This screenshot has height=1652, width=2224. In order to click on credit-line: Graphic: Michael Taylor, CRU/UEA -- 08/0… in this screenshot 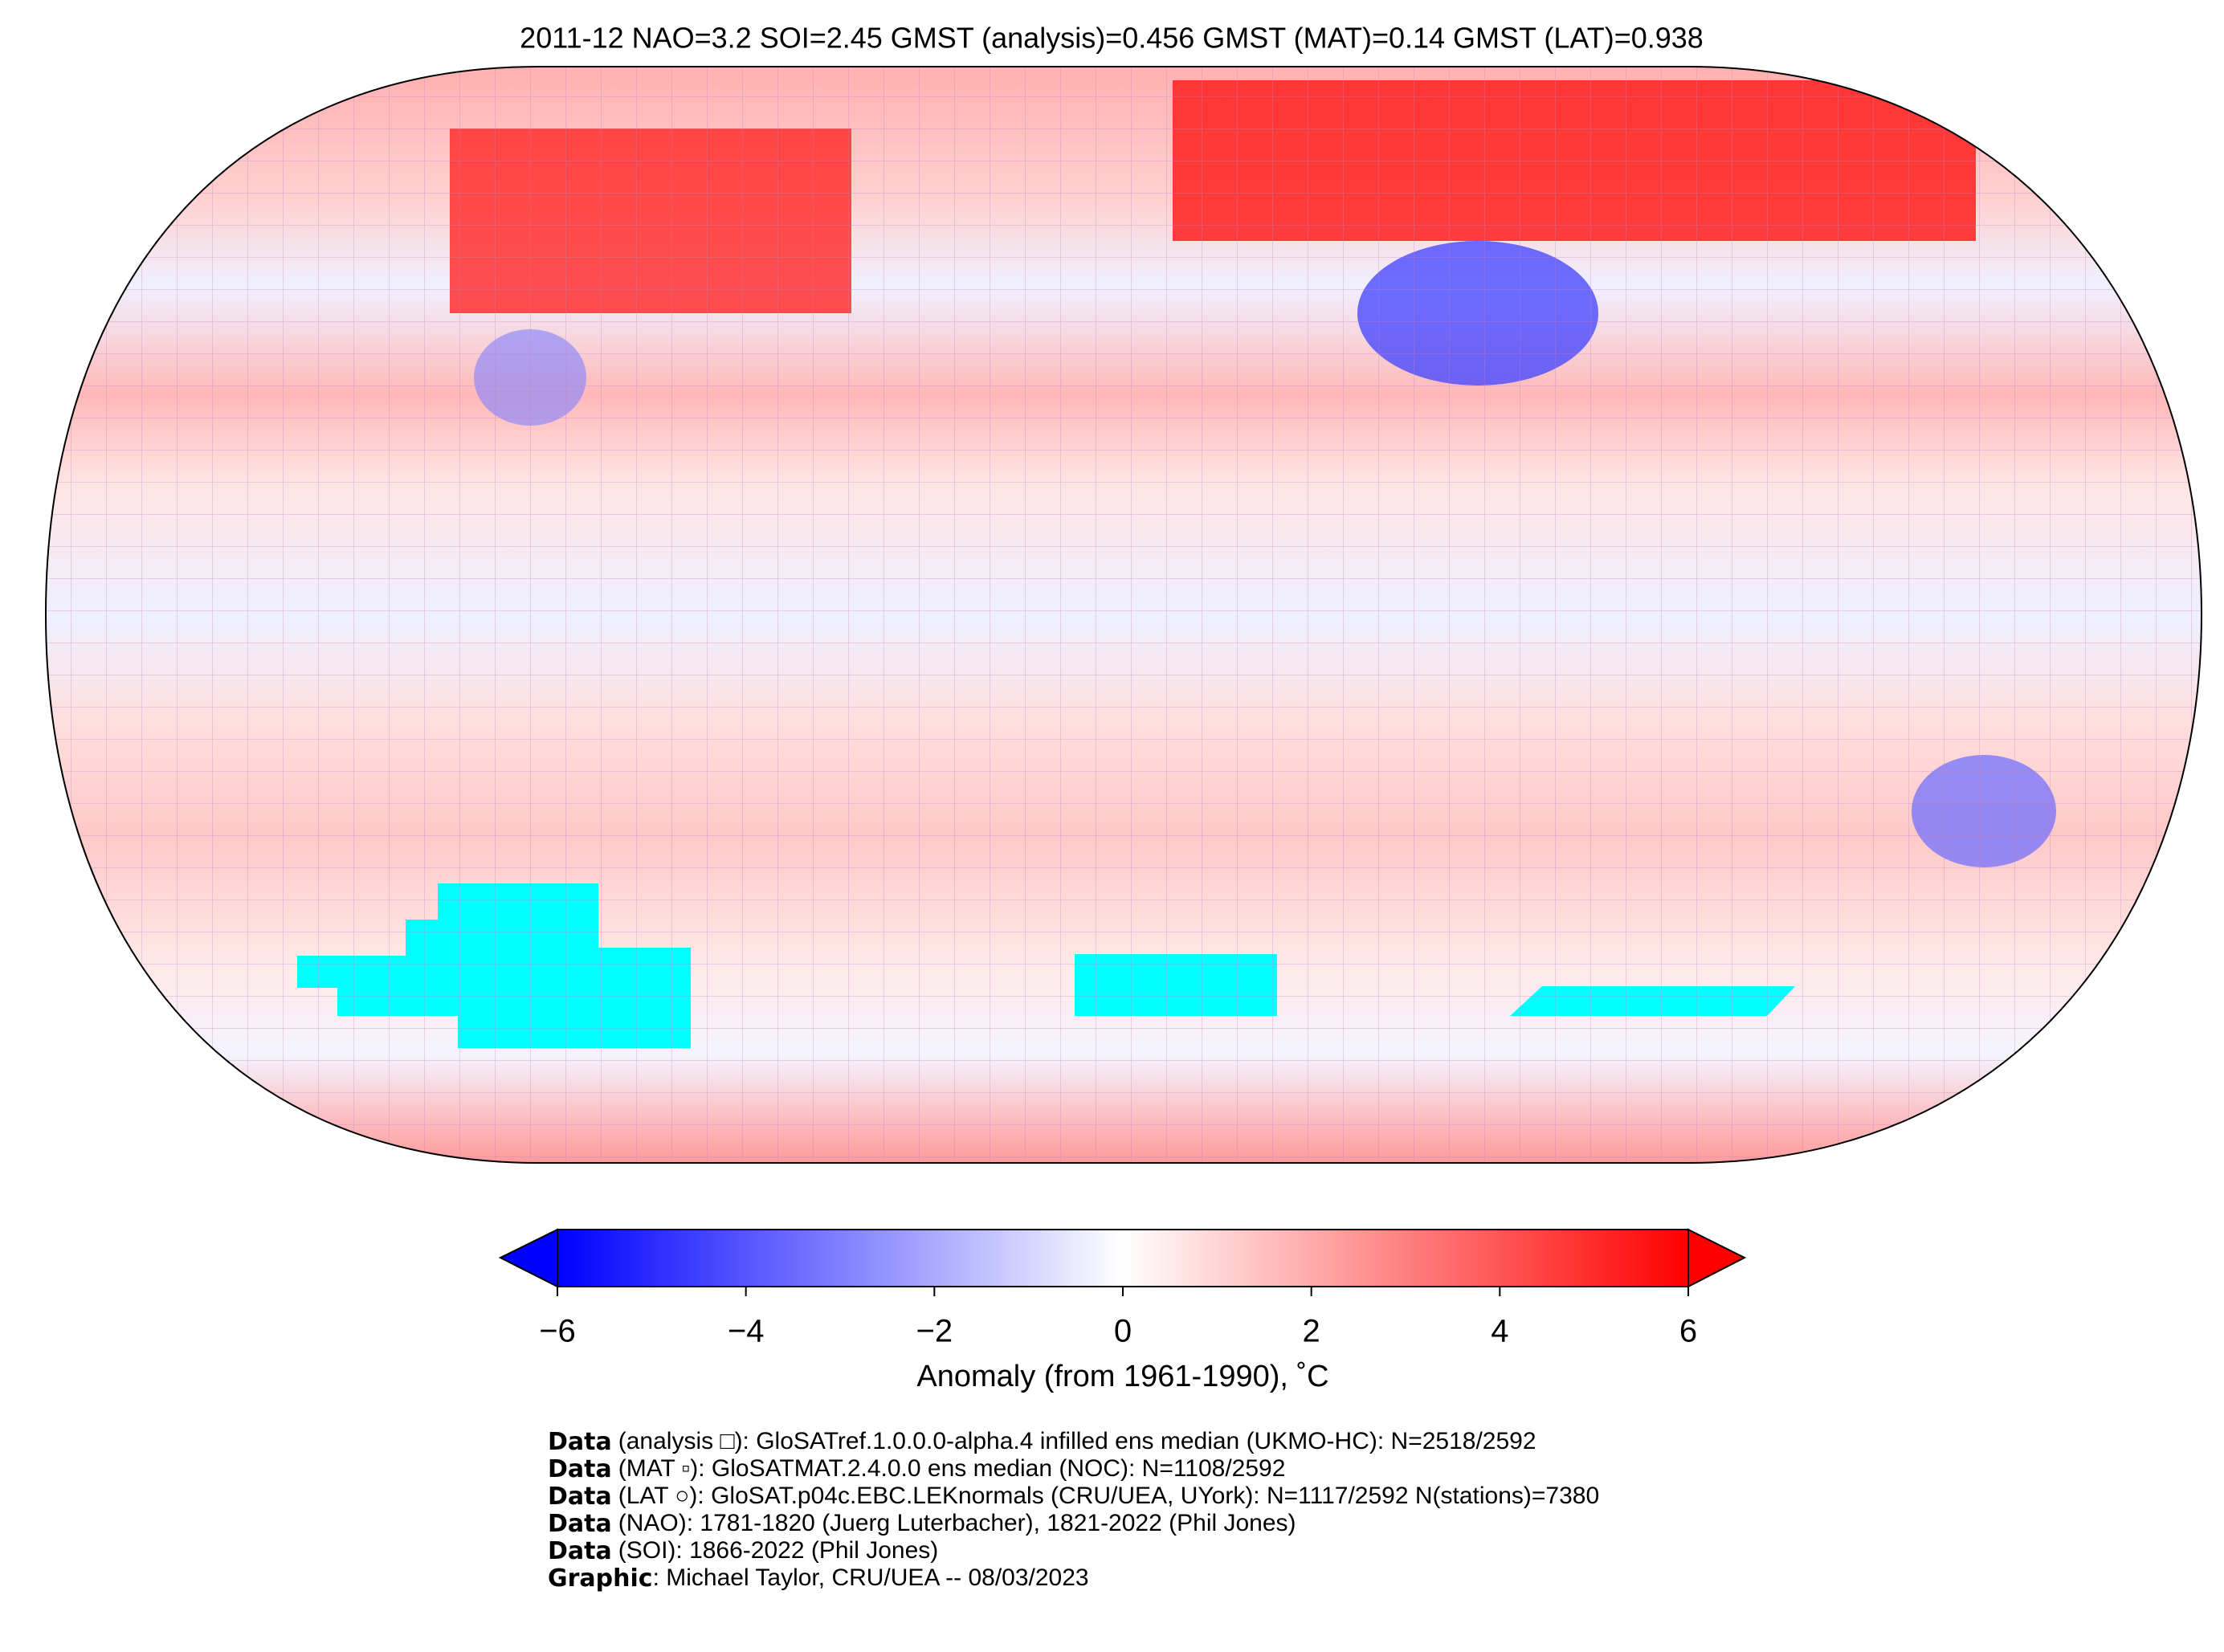, I will do `click(818, 1578)`.